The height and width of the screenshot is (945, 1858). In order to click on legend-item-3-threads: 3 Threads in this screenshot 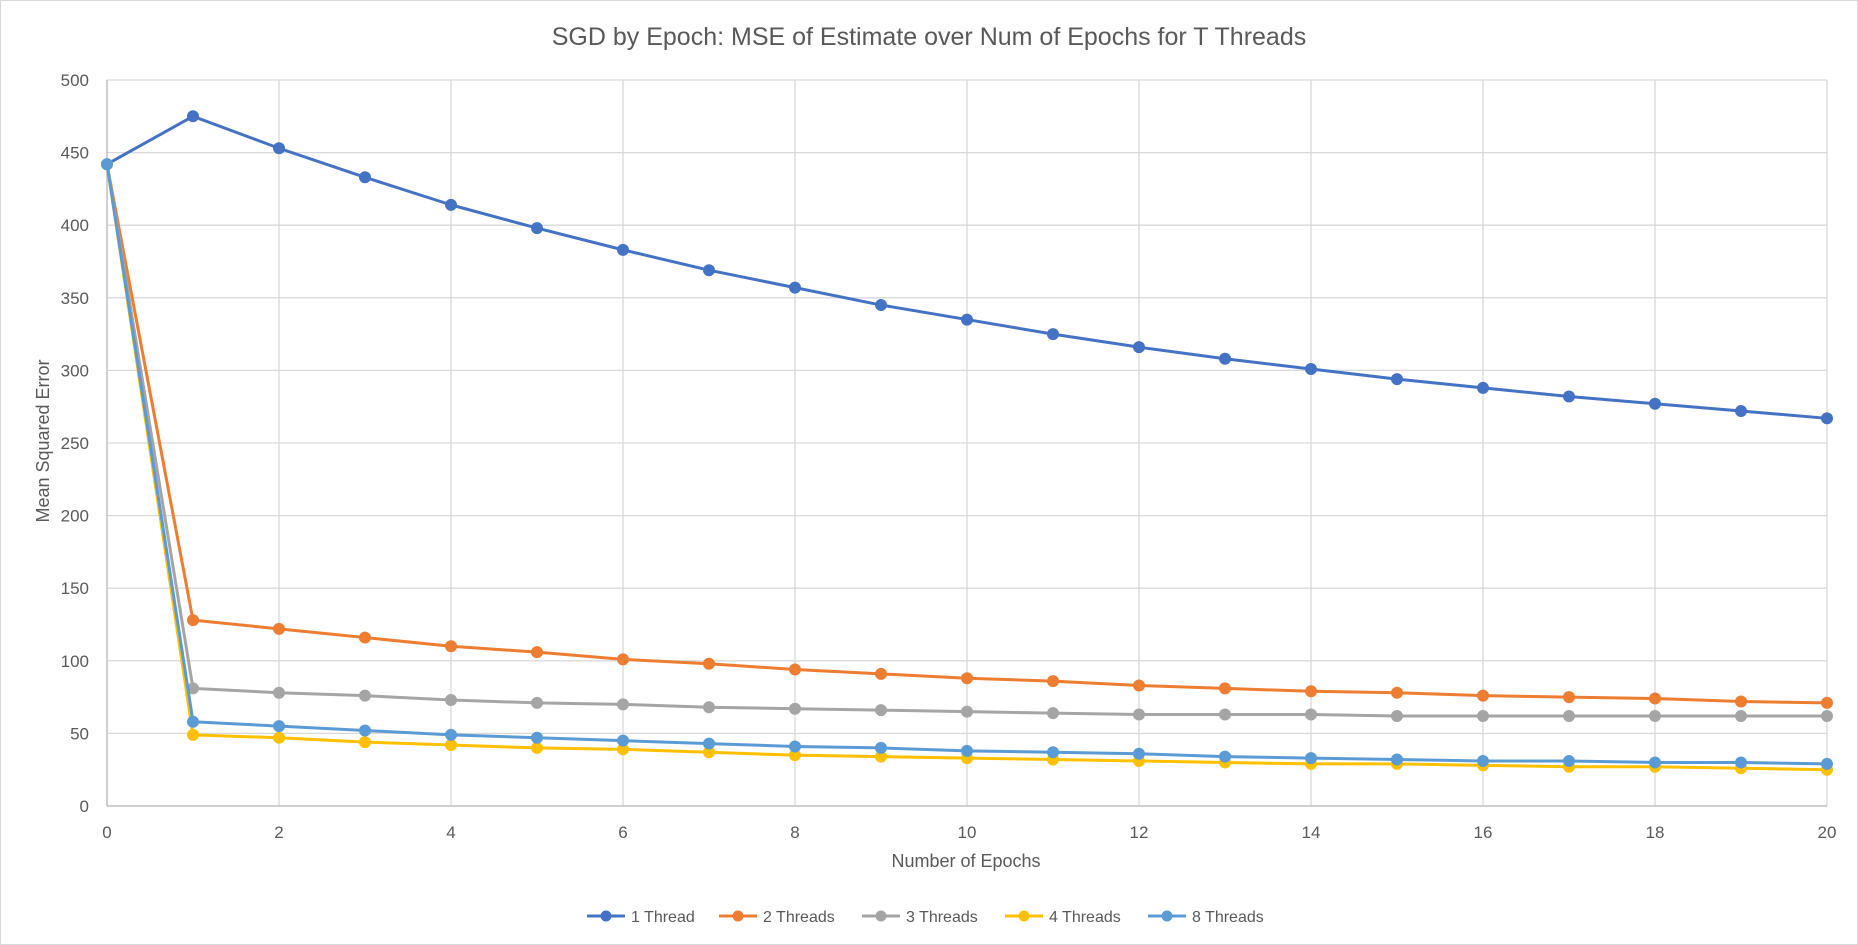, I will do `click(920, 917)`.